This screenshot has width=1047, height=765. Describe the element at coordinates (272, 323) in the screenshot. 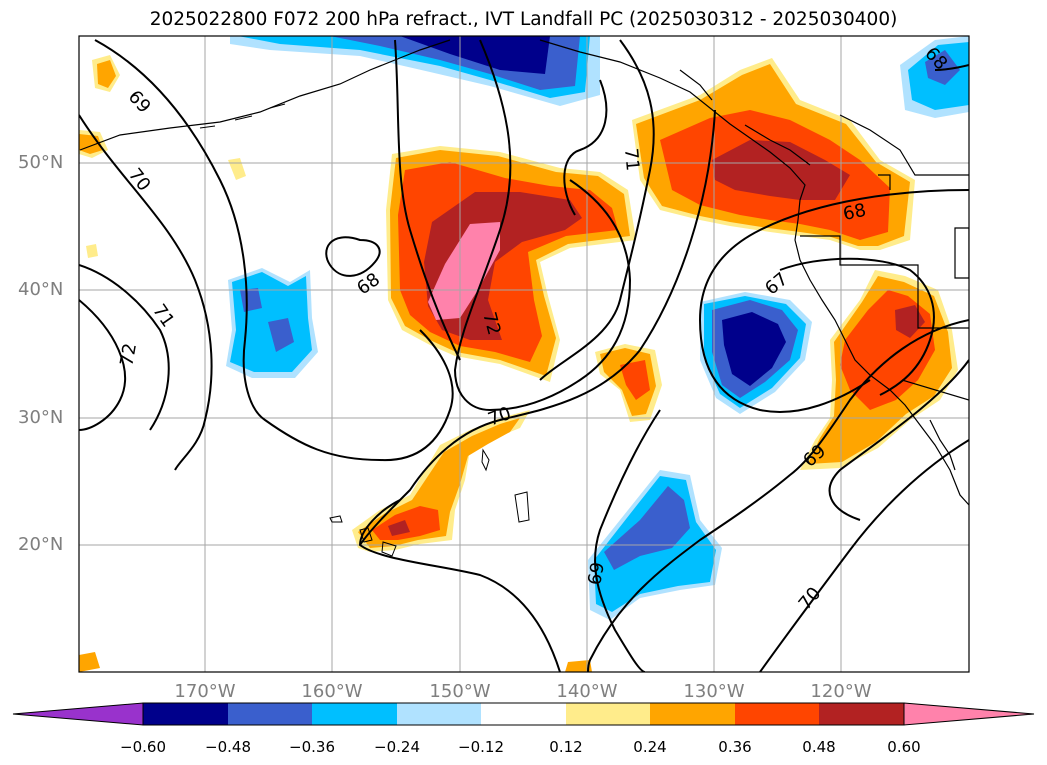

I see `negative-anomaly-fill-west` at that location.